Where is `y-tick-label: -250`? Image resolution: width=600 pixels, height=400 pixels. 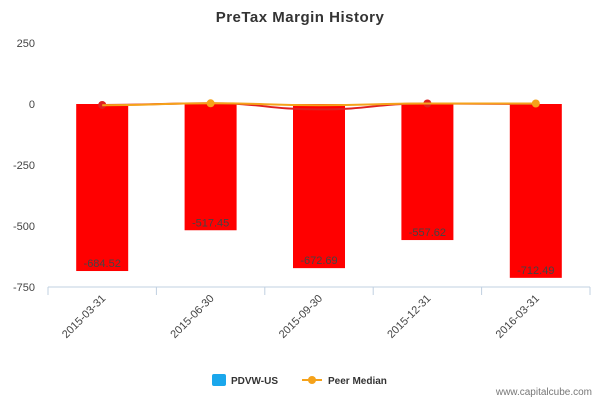
y-tick-label: -250 is located at coordinates (24, 166).